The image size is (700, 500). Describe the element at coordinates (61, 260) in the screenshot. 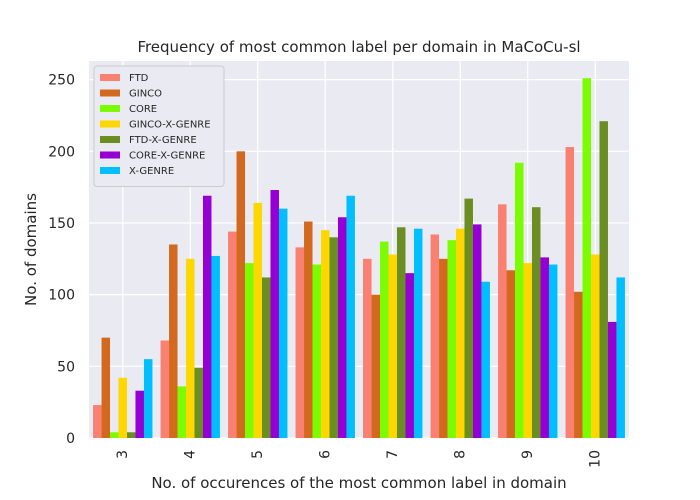

I see `y-axis-ticks: 0 50 100 150 200 250` at that location.